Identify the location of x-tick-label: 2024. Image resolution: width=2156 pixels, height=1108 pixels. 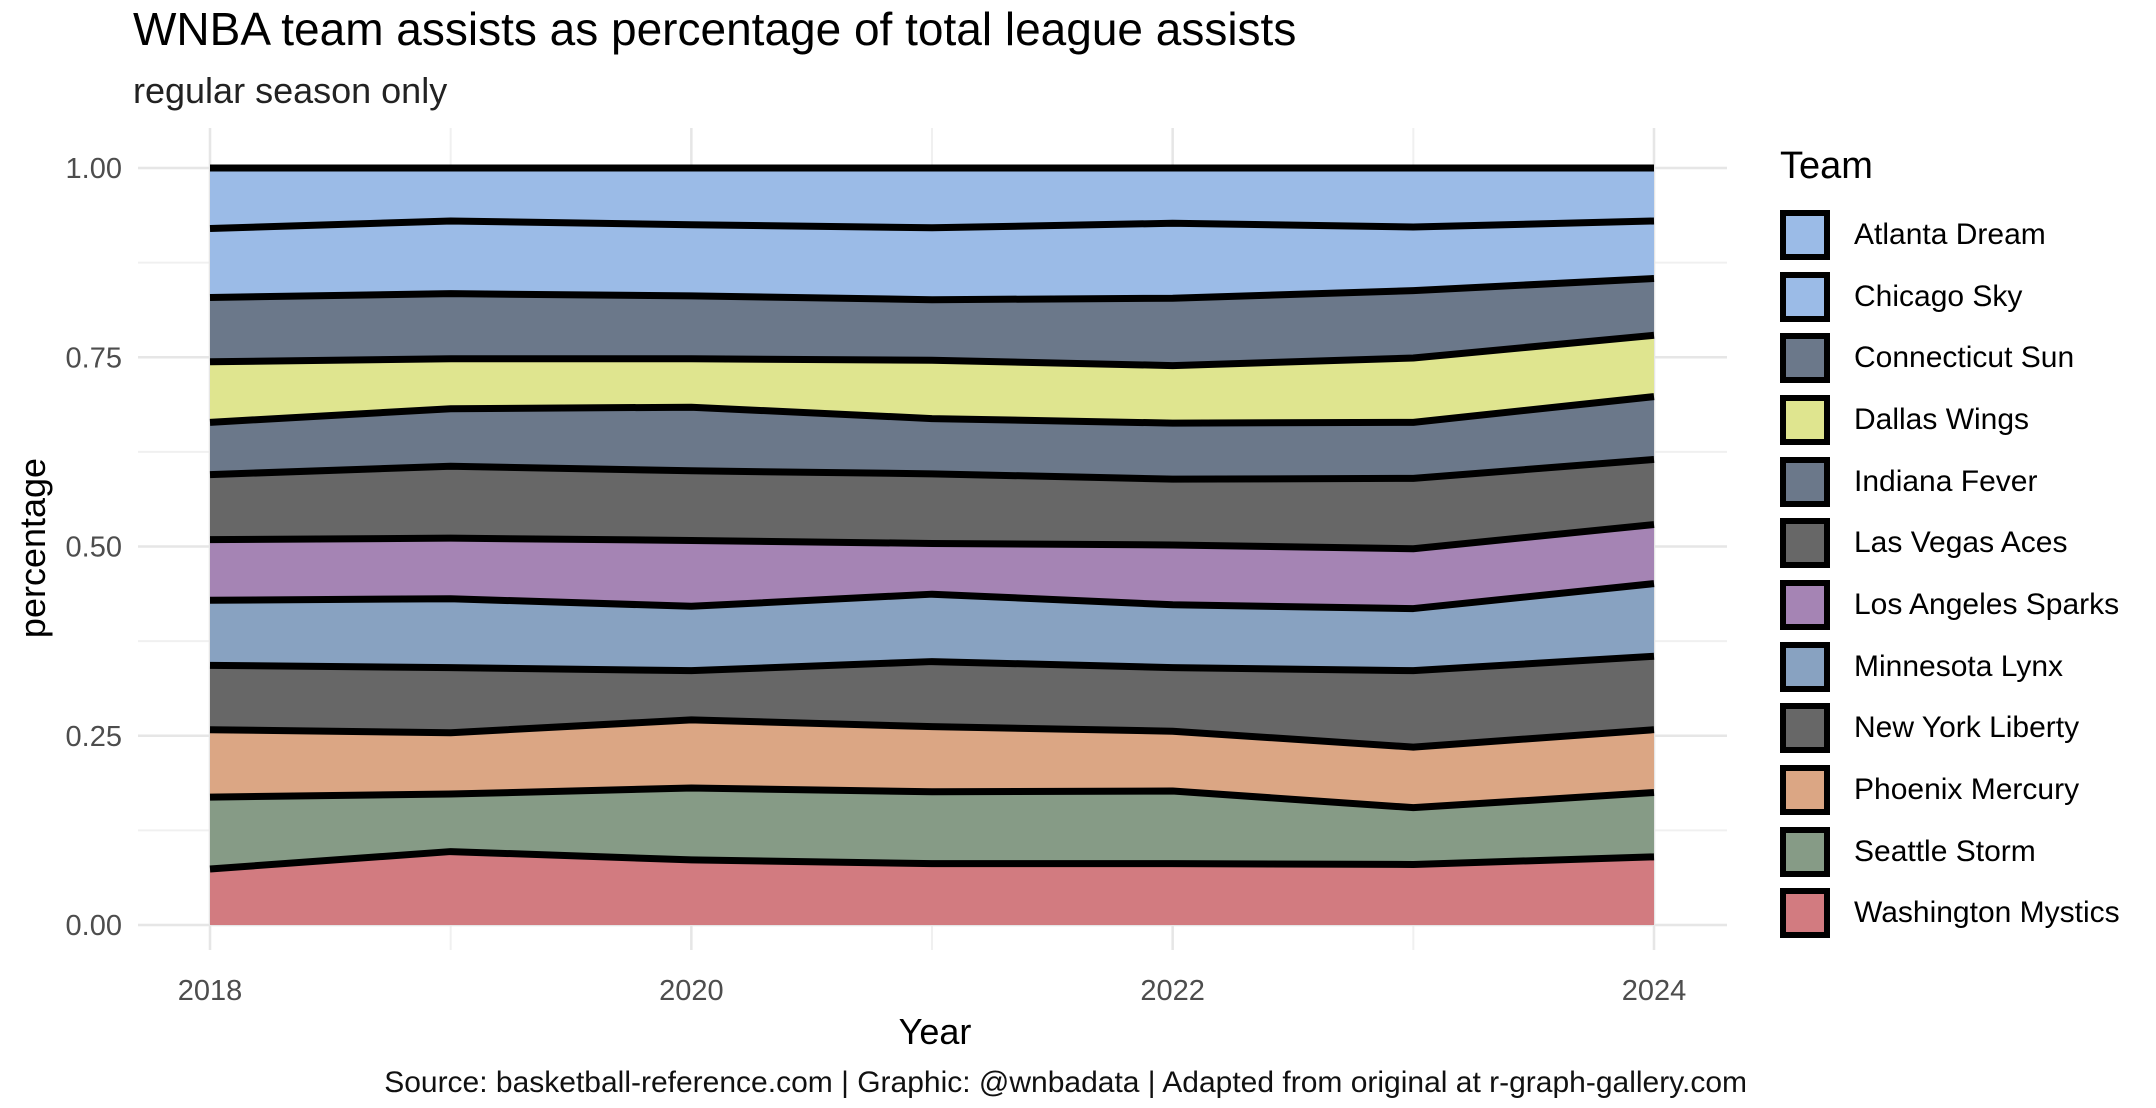
(1654, 991).